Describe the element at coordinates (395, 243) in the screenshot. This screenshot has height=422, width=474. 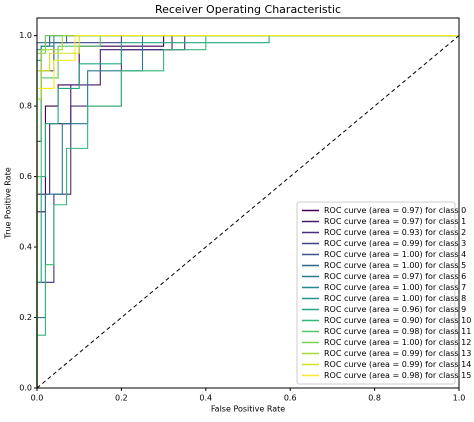
I see `legend-label: ROC curve (area = 0.99) for class 3` at that location.